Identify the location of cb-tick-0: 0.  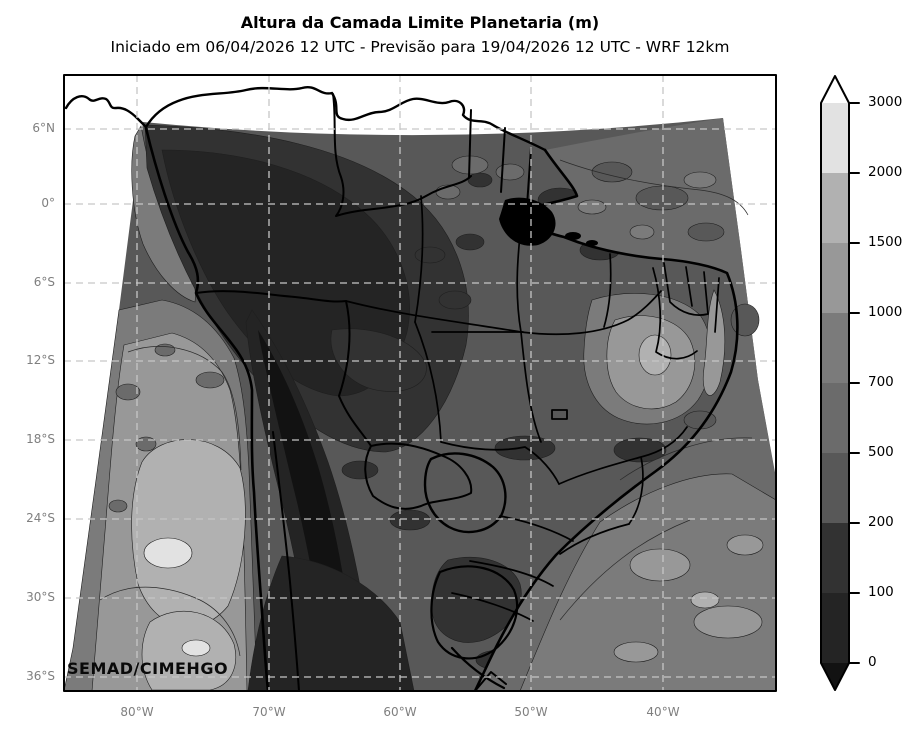
(872, 662).